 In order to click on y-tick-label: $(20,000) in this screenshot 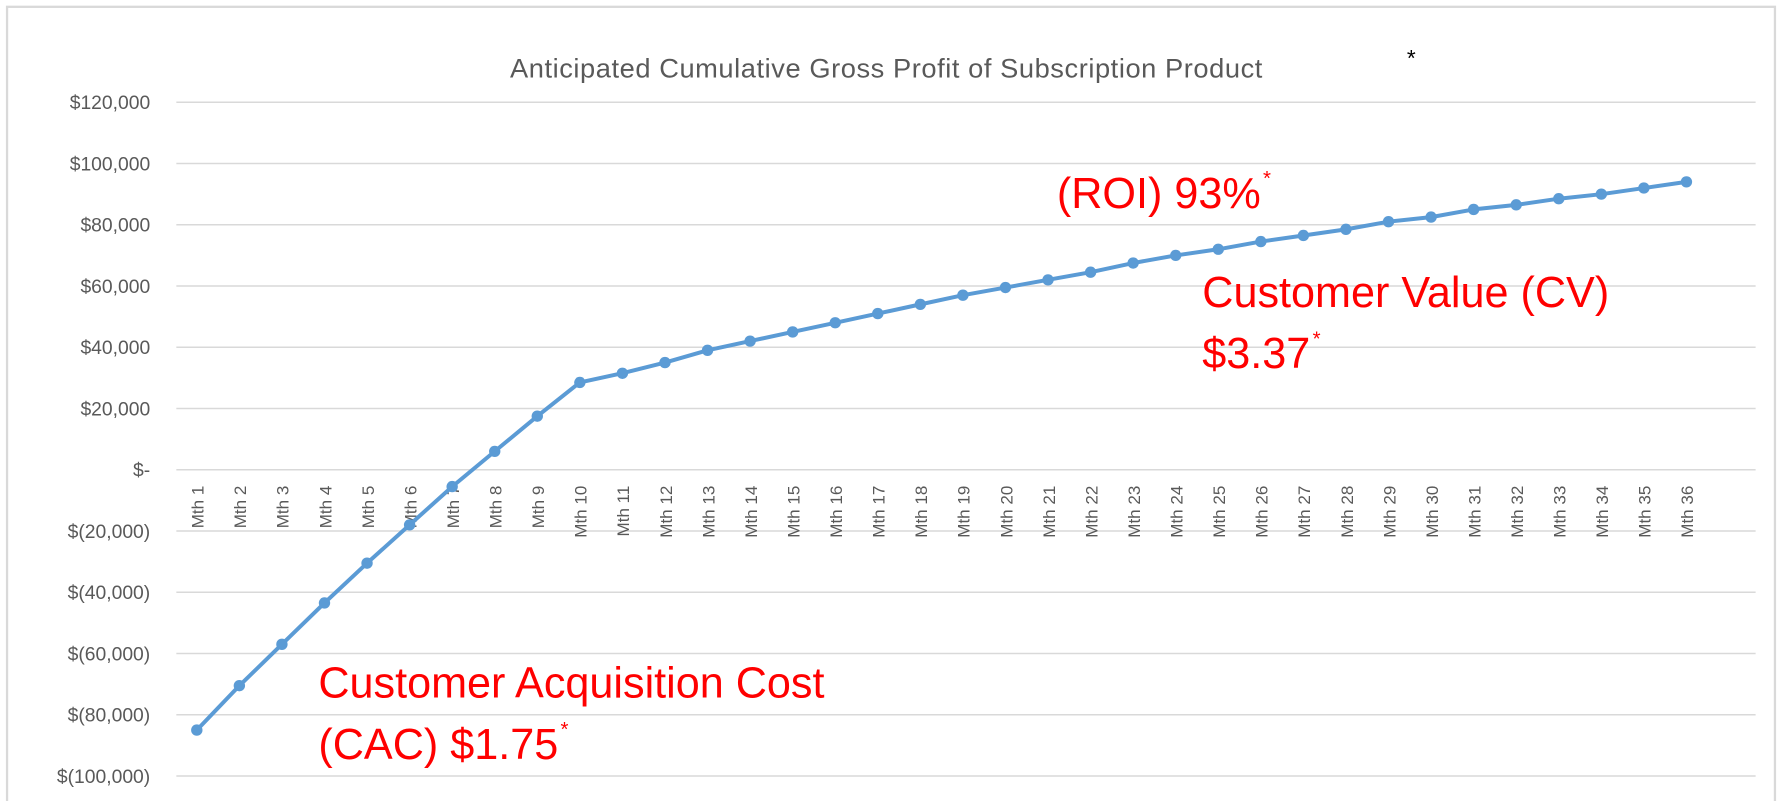, I will do `click(109, 532)`.